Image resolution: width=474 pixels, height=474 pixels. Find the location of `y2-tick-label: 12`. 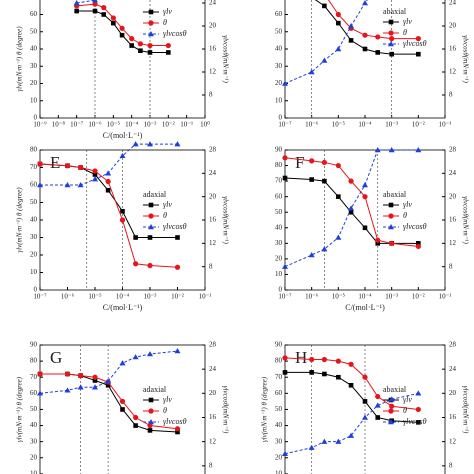

y2-tick-label: 12 is located at coordinates (213, 72).